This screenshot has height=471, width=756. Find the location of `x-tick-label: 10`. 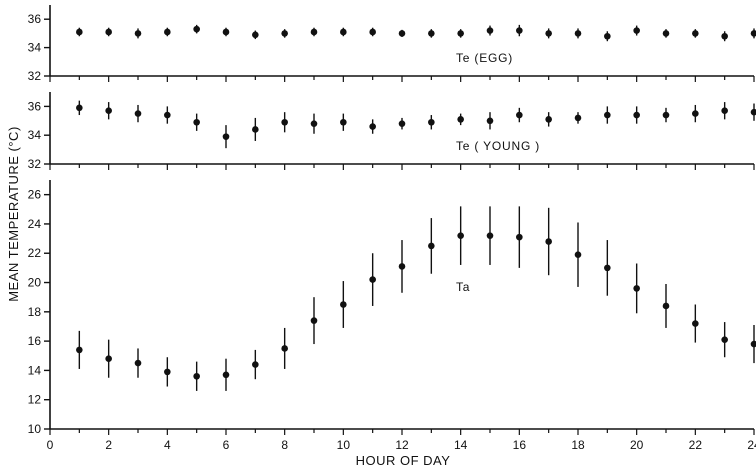

x-tick-label: 10 is located at coordinates (344, 445).